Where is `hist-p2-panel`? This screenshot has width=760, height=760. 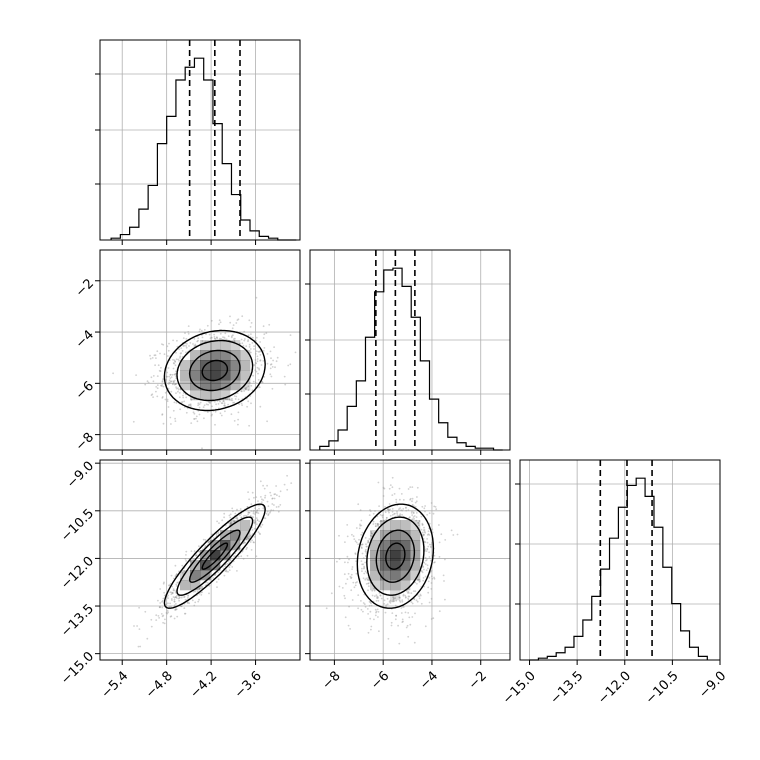
hist-p2-panel is located at coordinates (408, 352).